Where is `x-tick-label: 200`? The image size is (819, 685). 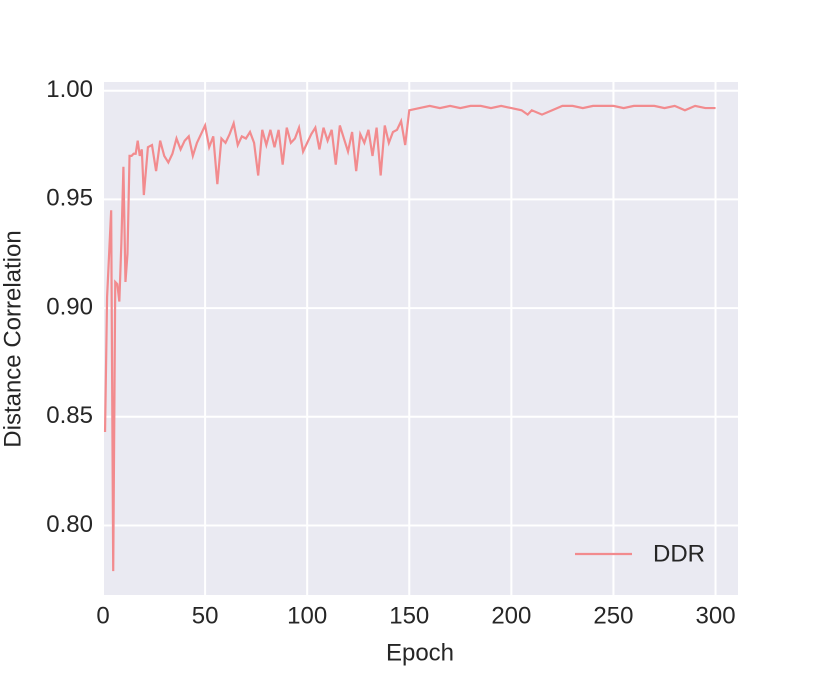
x-tick-label: 200 is located at coordinates (511, 615).